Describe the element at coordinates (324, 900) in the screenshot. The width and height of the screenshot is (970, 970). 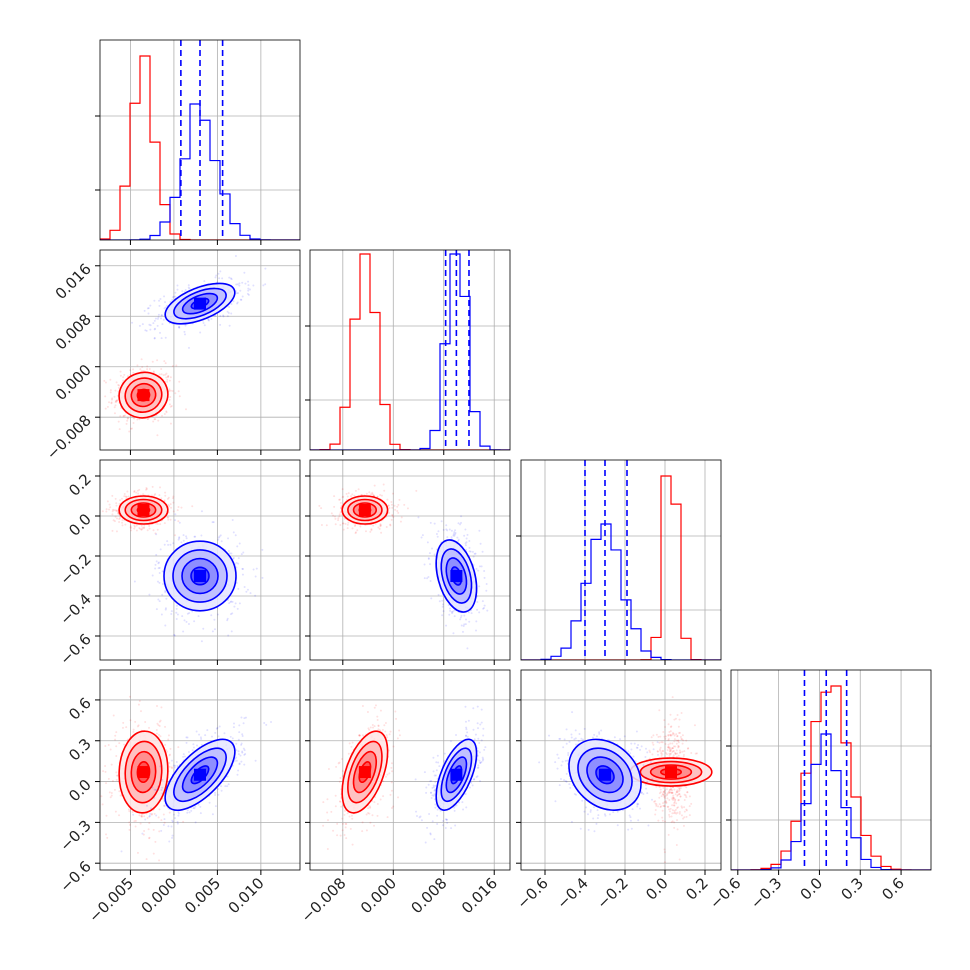
I see `x-tick-label: −0.008` at that location.